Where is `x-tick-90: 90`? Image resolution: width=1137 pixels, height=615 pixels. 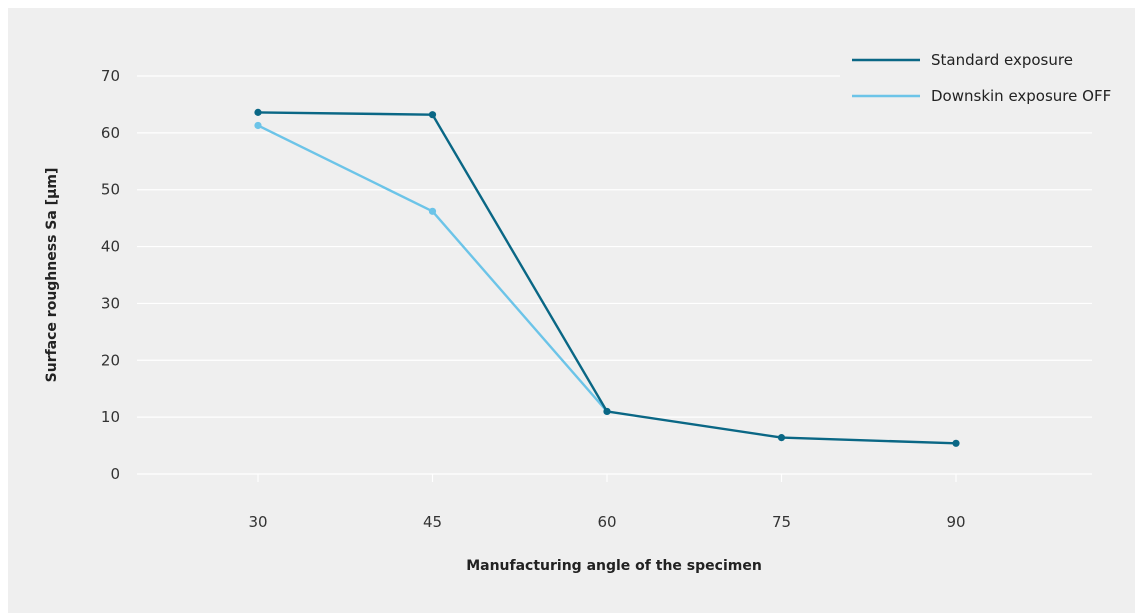 x-tick-90: 90 is located at coordinates (955, 522).